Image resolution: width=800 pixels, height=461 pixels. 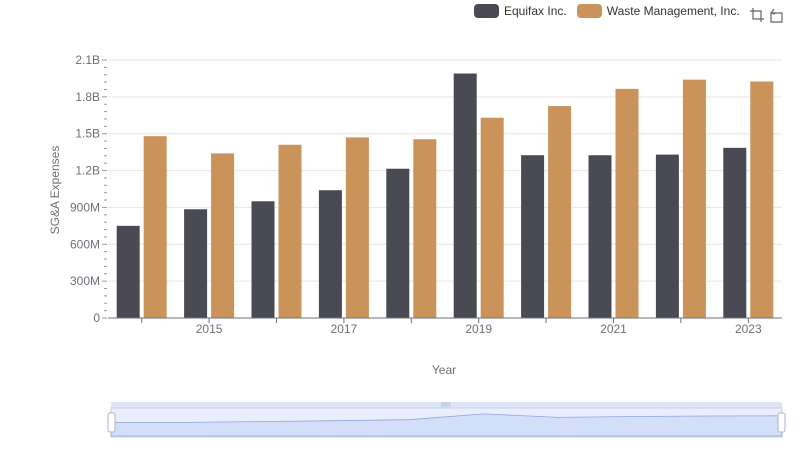 I want to click on data-zoom-slider, so click(x=446, y=420).